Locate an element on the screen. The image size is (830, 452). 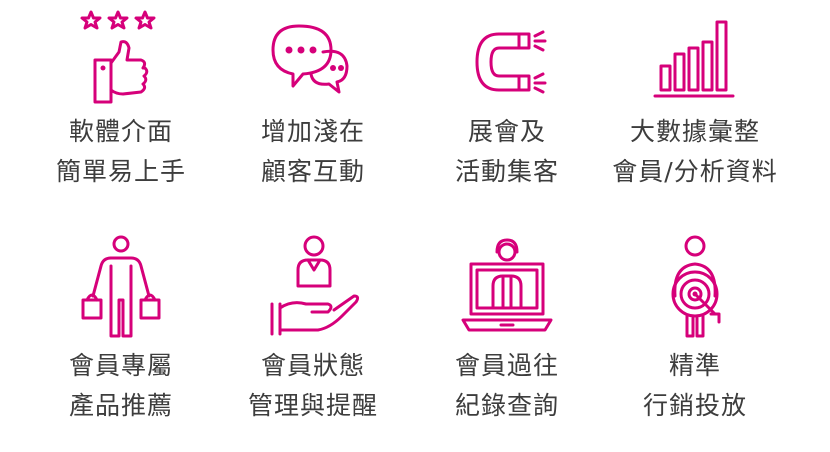
feature-line-2: 顧客互動 is located at coordinates (312, 171).